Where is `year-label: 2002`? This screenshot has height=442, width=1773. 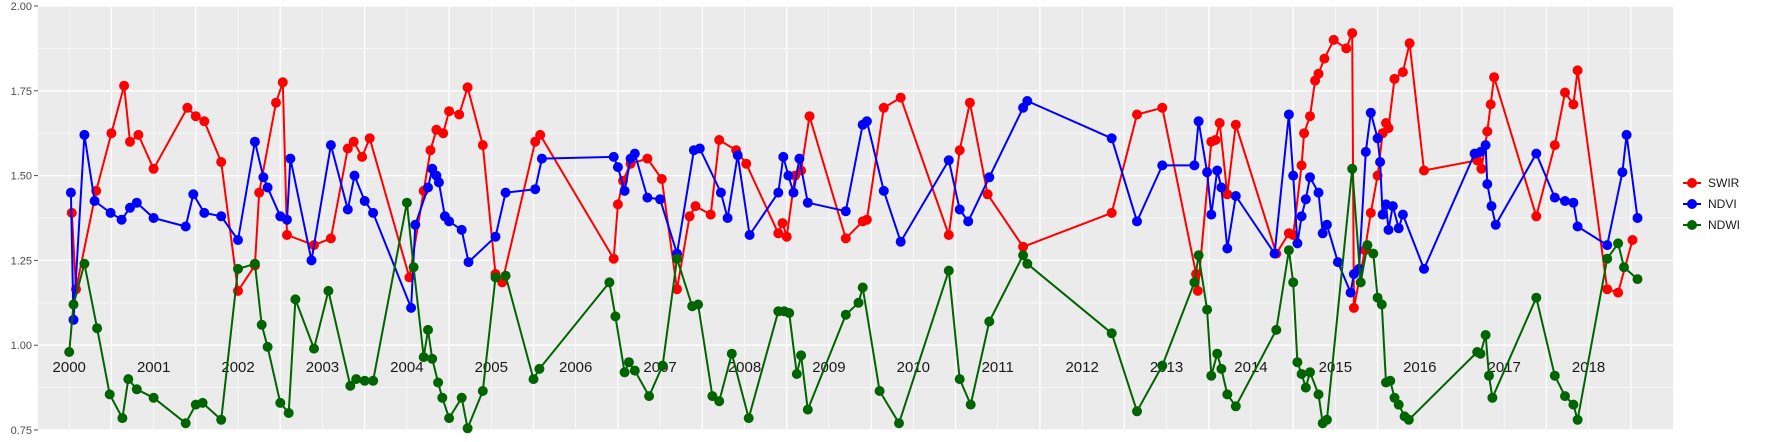
year-label: 2002 is located at coordinates (237, 367).